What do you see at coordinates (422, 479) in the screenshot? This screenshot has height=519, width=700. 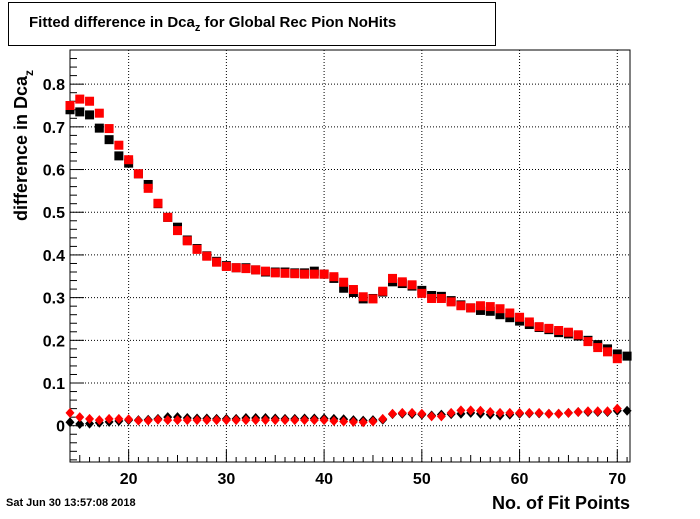 I see `x-tick-label: 50` at bounding box center [422, 479].